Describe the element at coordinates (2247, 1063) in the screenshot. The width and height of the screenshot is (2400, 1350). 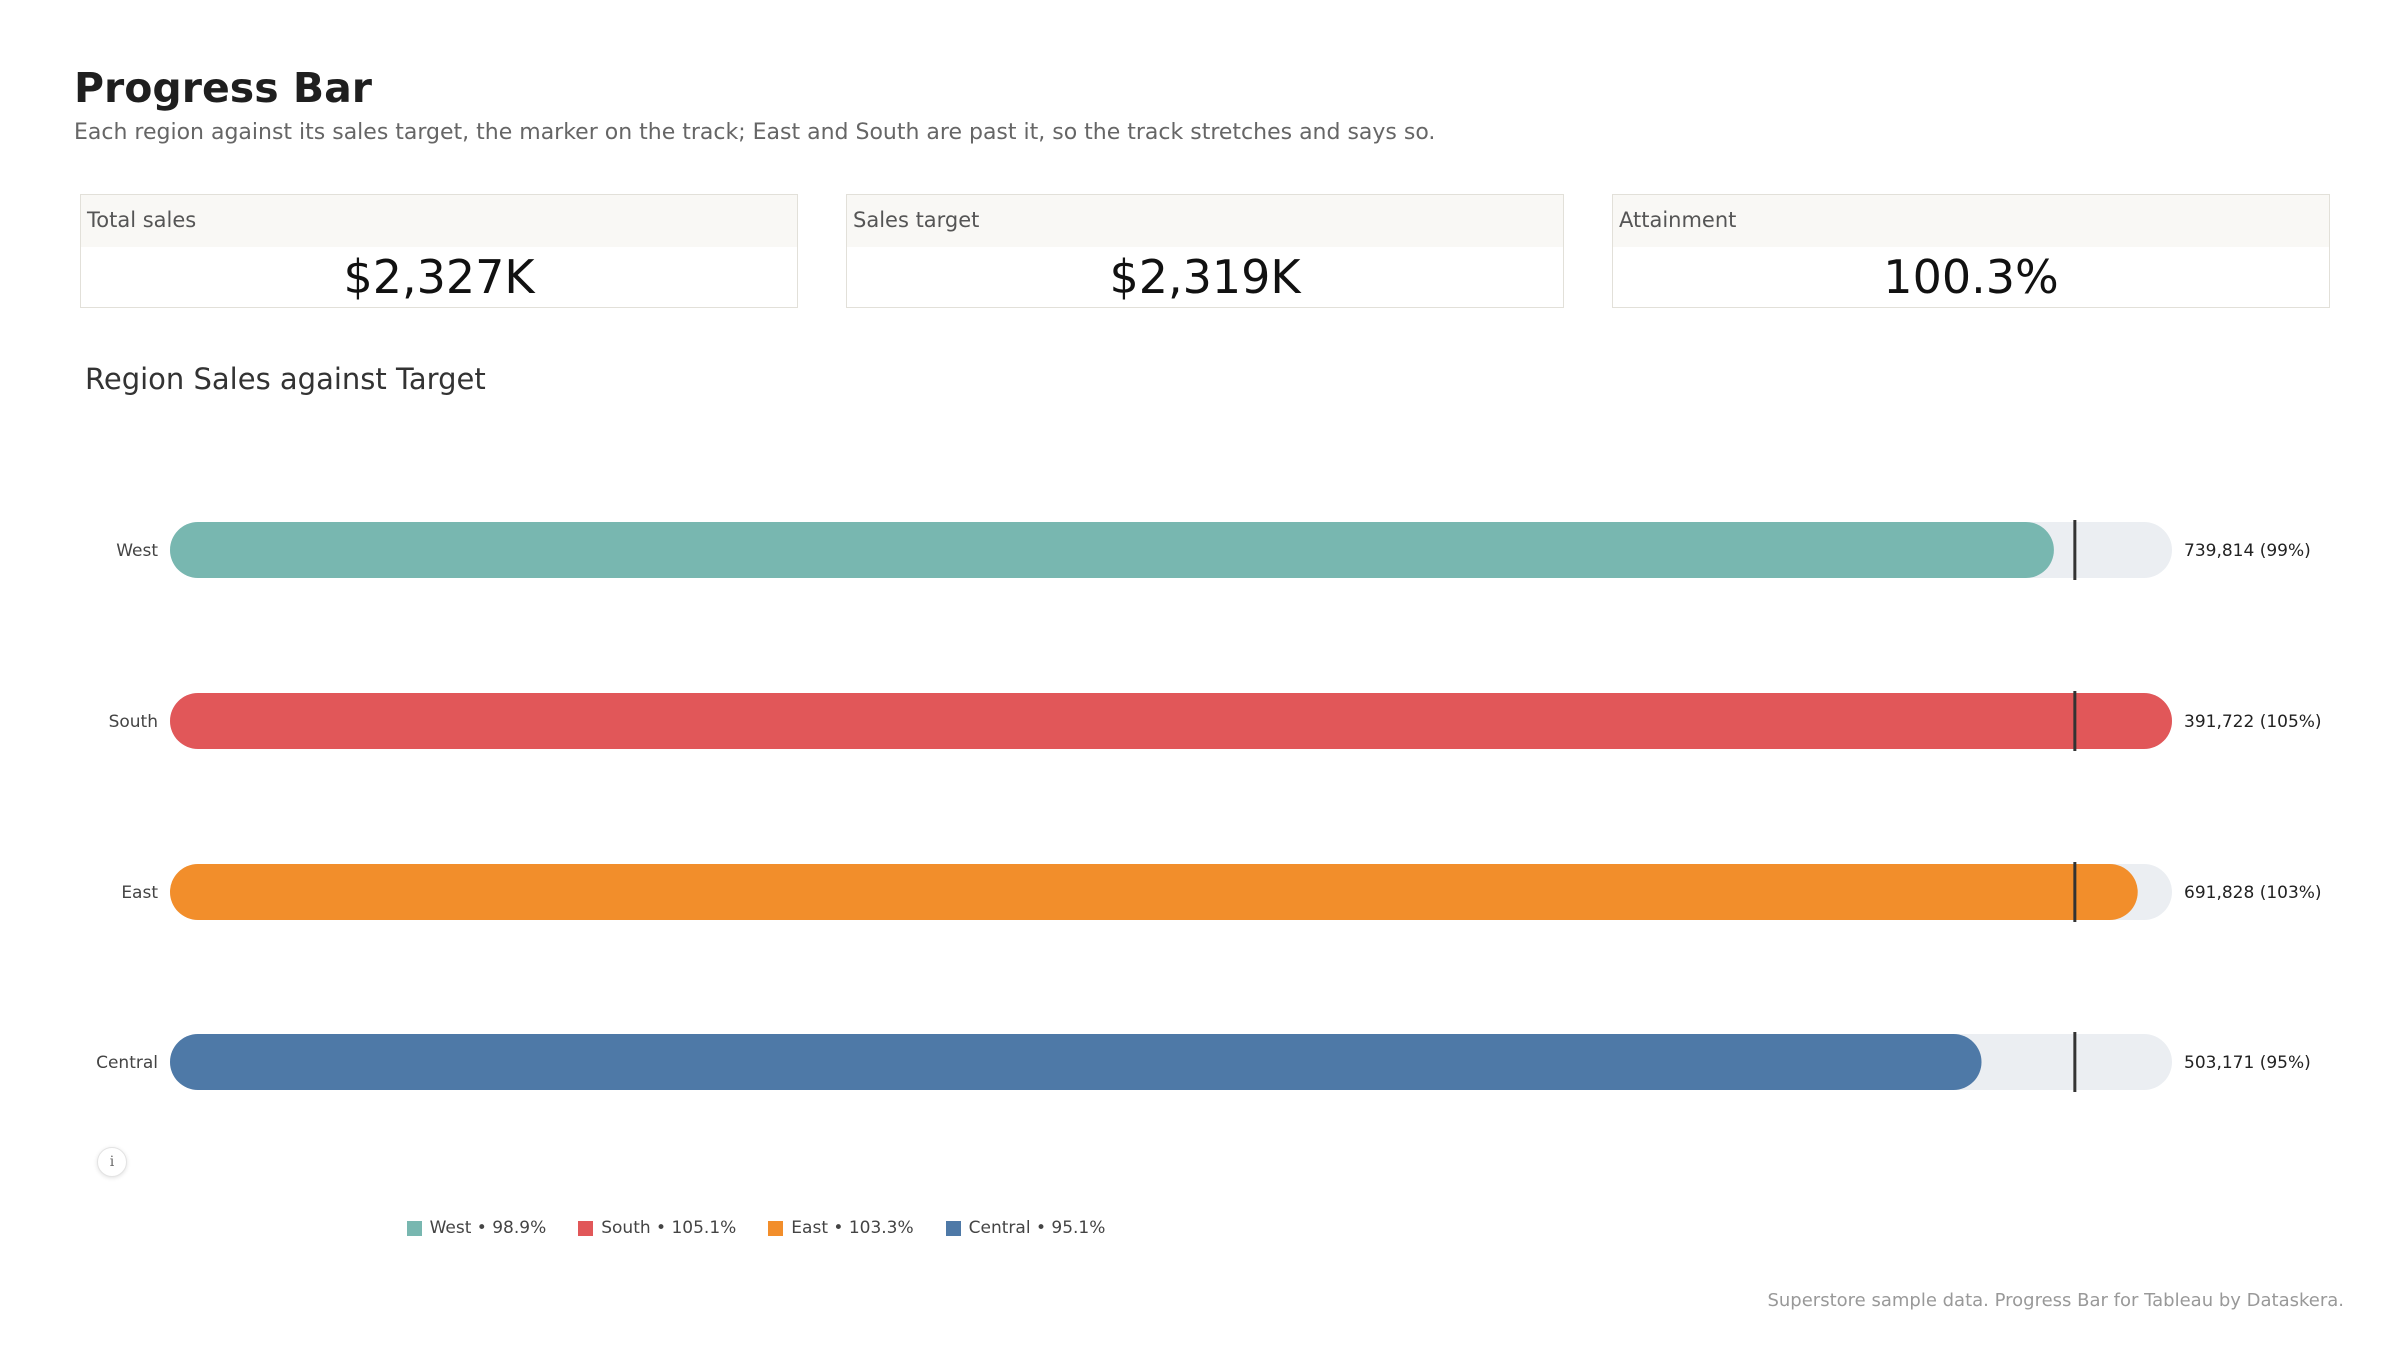
I see `value-label-central: 503,171 (95%)` at that location.